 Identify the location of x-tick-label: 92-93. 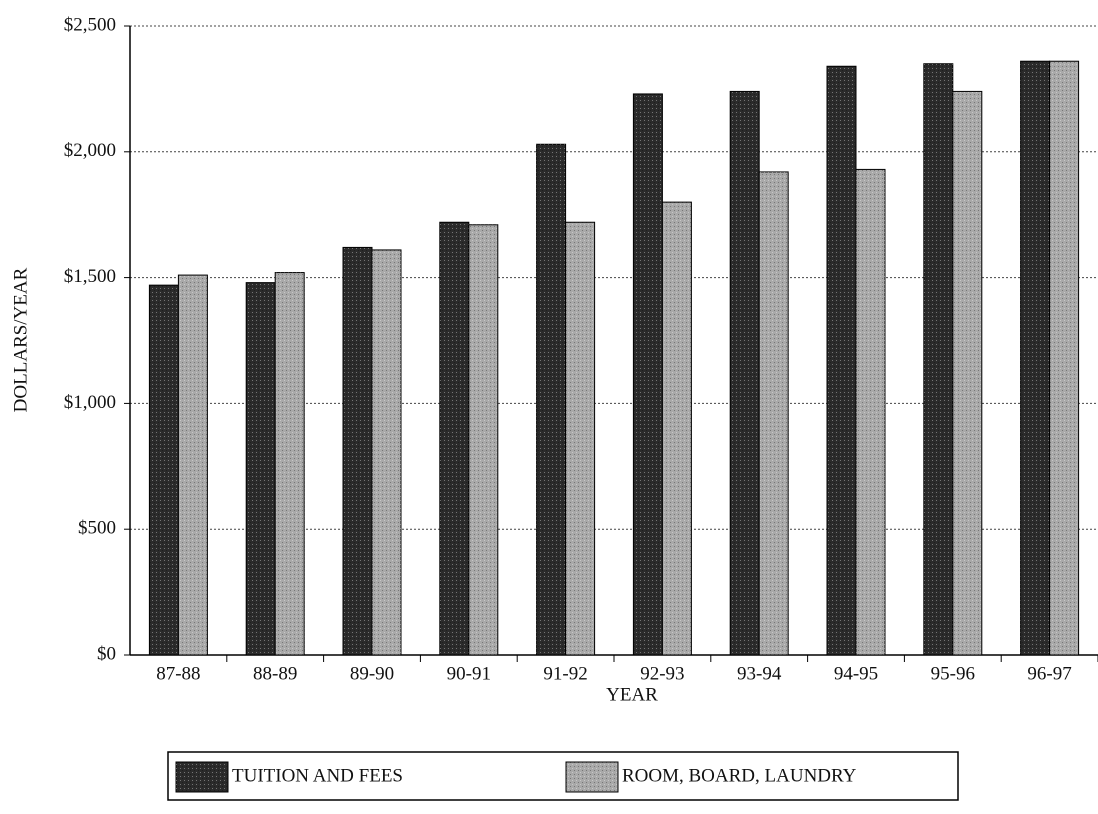
(662, 673).